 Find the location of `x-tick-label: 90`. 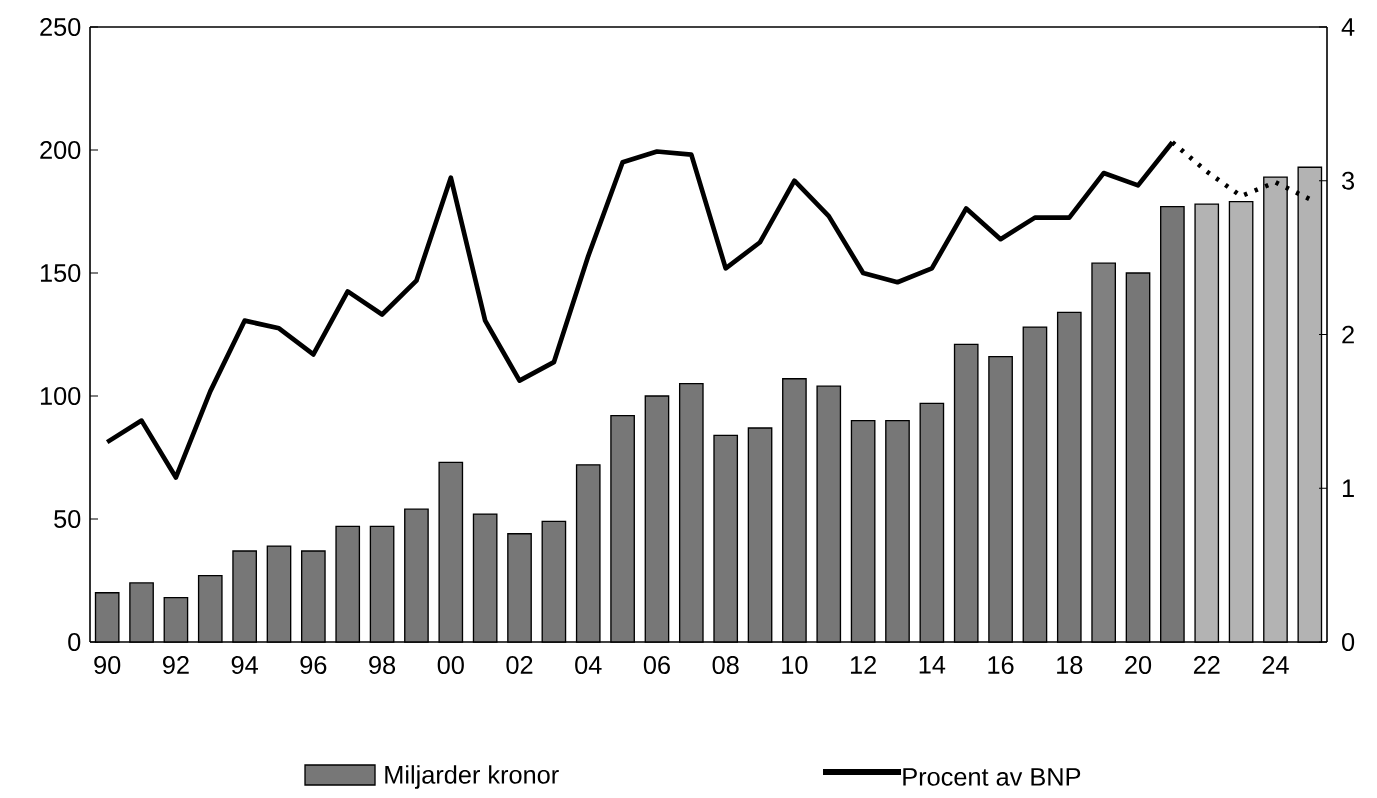

x-tick-label: 90 is located at coordinates (107, 665).